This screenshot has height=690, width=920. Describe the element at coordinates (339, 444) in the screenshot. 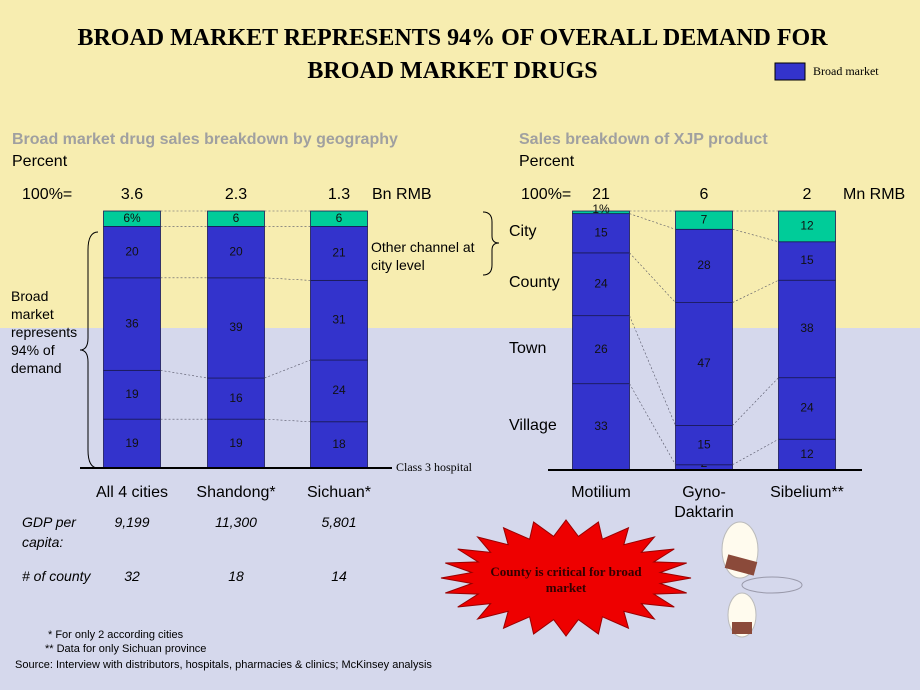

I see `value-label: 18` at that location.